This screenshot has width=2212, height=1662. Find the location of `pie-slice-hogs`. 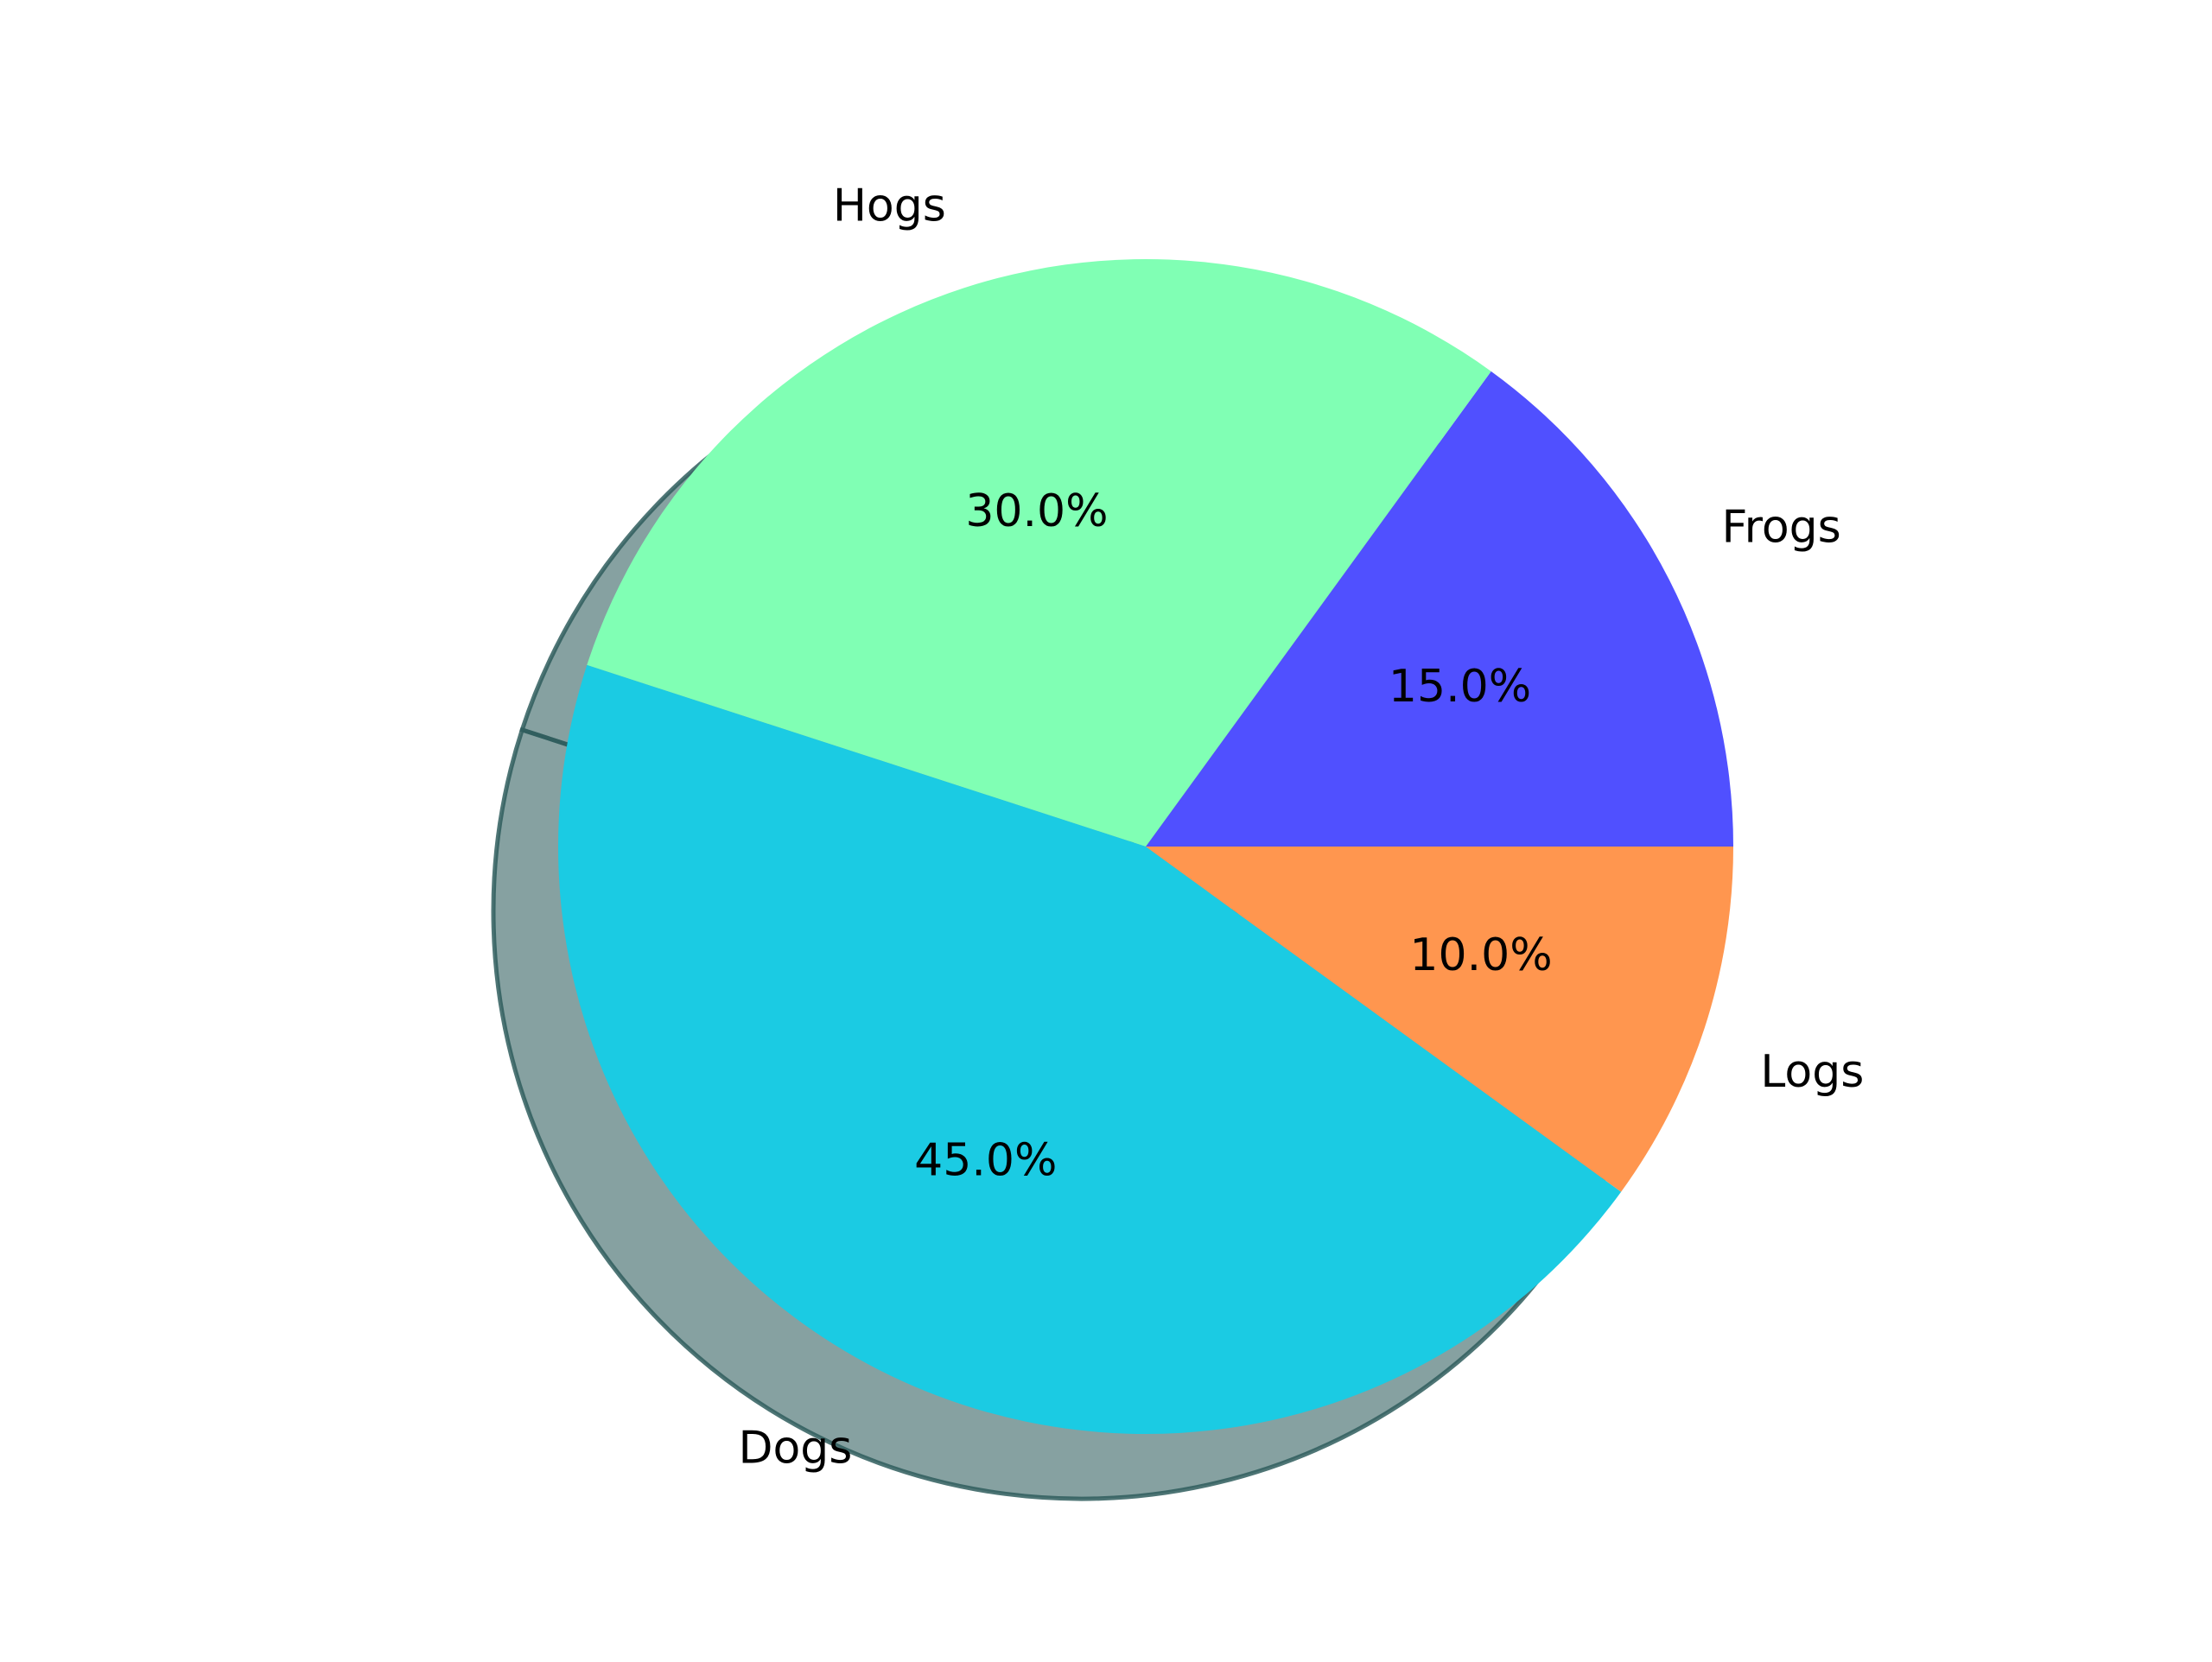

pie-slice-hogs is located at coordinates (1039, 553).